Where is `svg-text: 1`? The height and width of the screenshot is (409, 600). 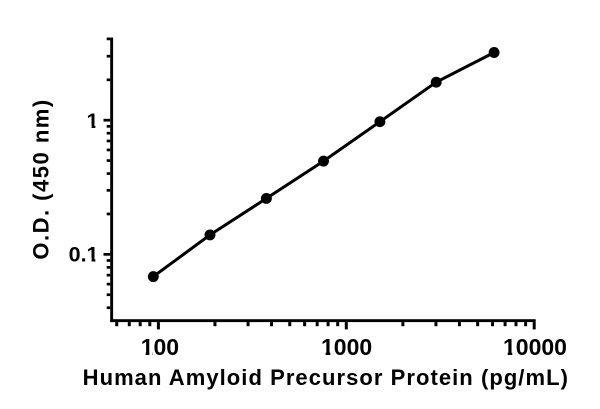 svg-text: 1 is located at coordinates (93, 121).